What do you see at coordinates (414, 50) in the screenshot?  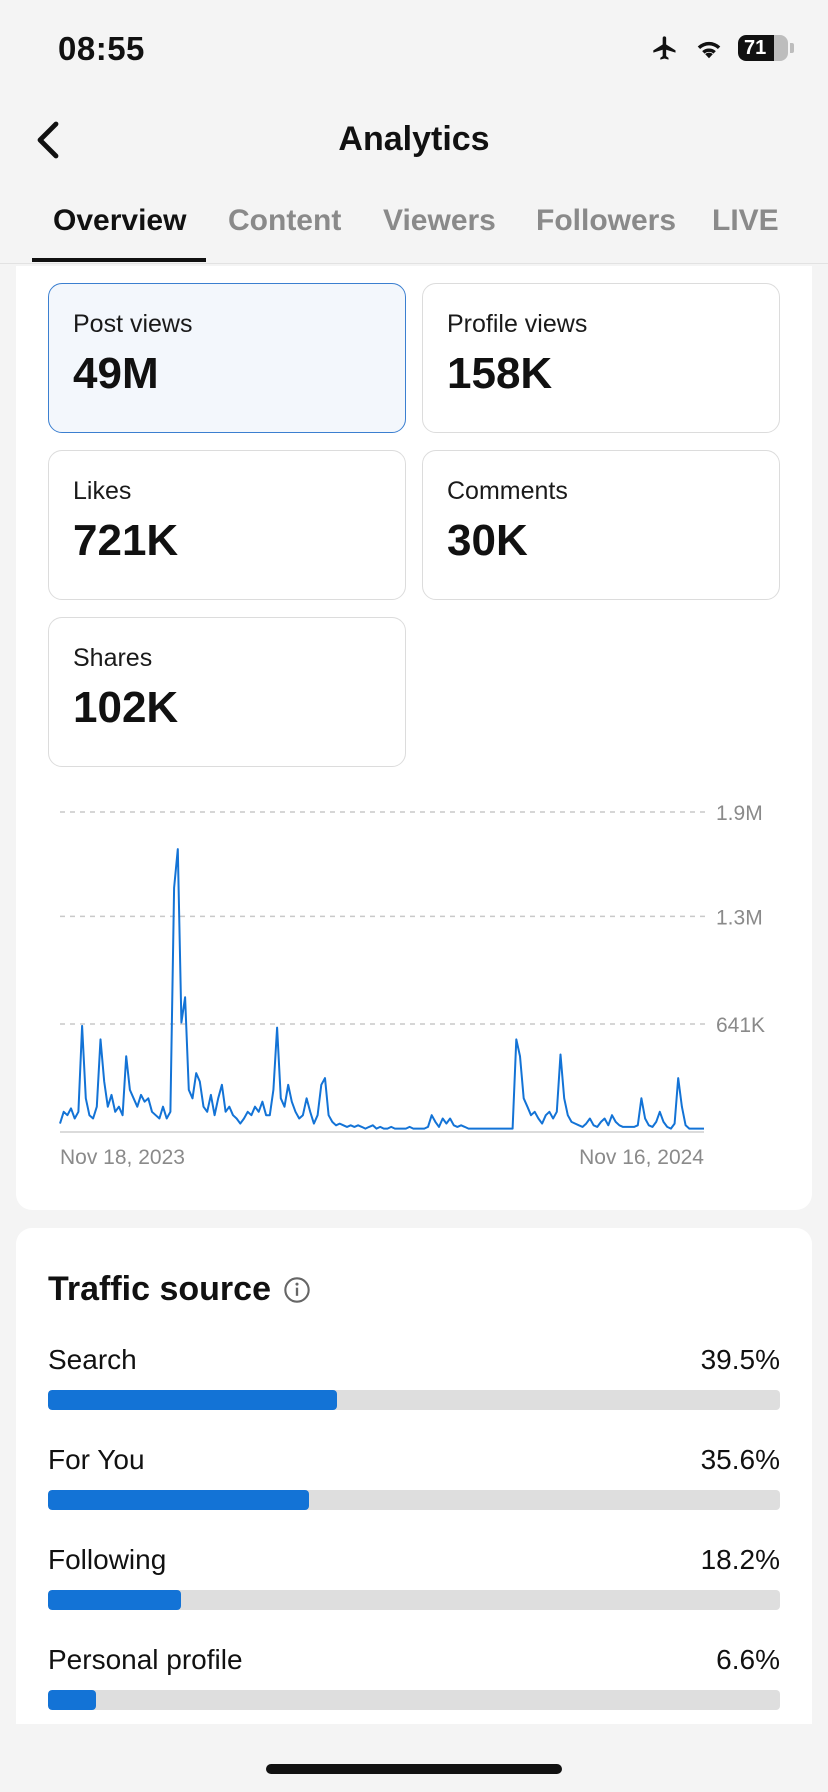 I see `status-bar: 08:55 71` at bounding box center [414, 50].